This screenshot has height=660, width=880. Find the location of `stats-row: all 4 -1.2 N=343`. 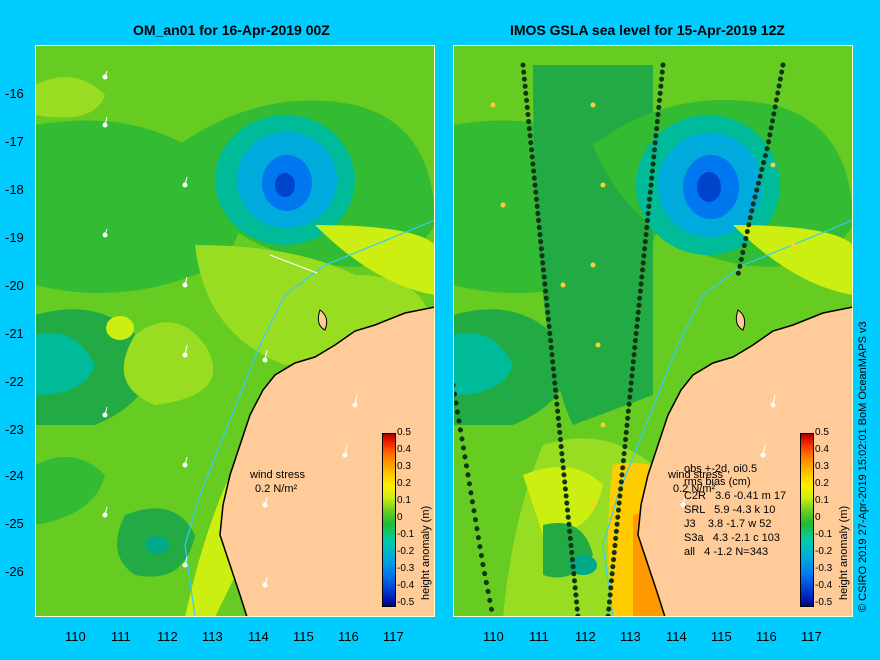

stats-row: all 4 -1.2 N=343 is located at coordinates (726, 552).